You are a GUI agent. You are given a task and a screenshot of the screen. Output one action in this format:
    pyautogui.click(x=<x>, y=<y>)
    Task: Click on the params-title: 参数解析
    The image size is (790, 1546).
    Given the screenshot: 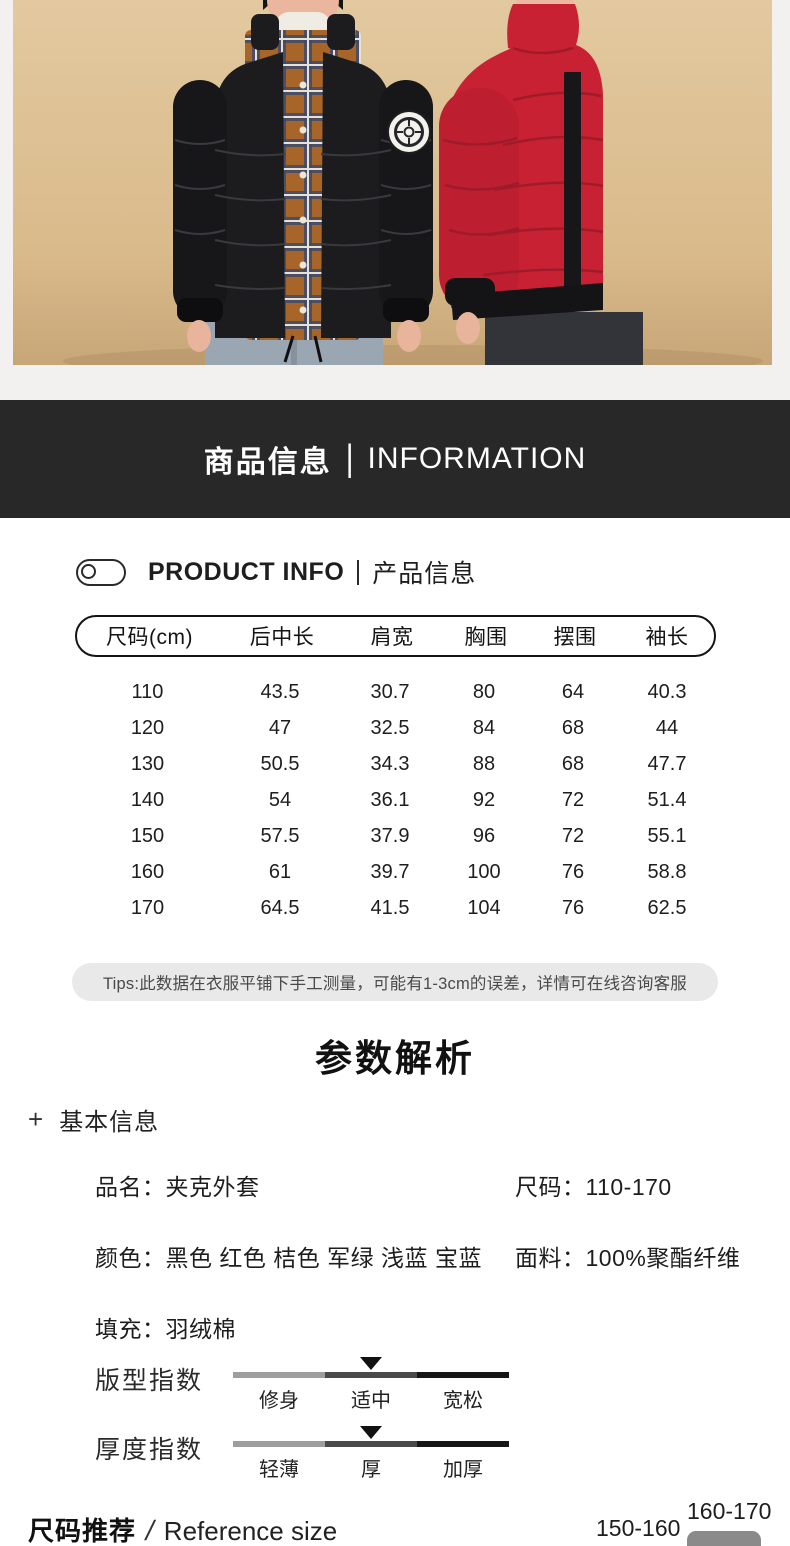 What is the action you would take?
    pyautogui.click(x=395, y=1058)
    